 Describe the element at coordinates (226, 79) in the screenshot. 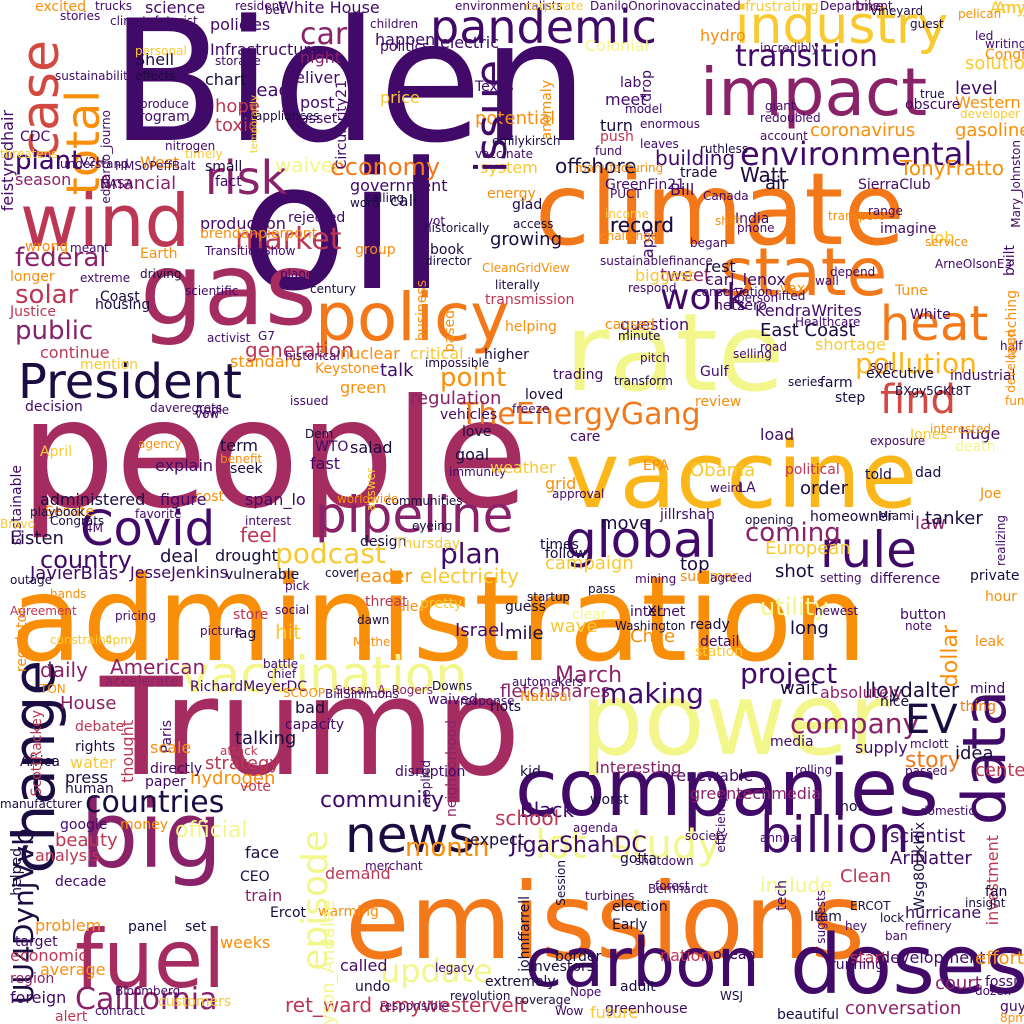

I see `word-164: chart` at that location.